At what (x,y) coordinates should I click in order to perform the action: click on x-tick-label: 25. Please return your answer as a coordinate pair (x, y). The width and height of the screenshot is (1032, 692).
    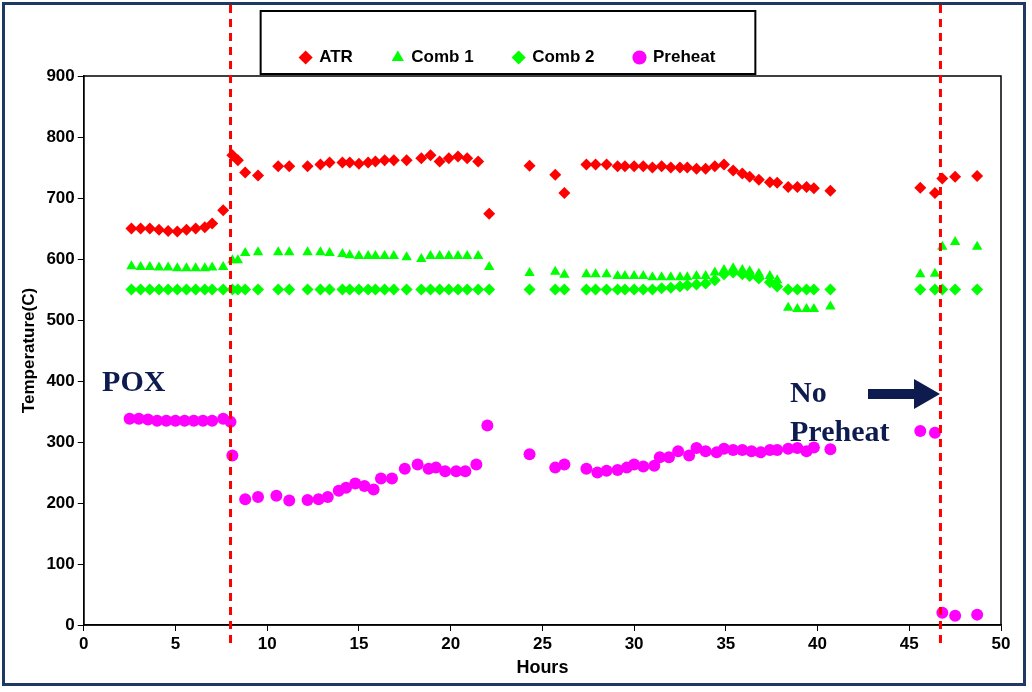
    Looking at the image, I should click on (542, 643).